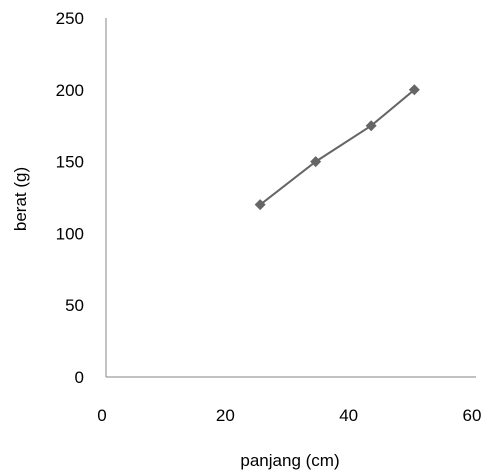 The image size is (490, 472). What do you see at coordinates (101, 415) in the screenshot?
I see `x-tick-label: 0` at bounding box center [101, 415].